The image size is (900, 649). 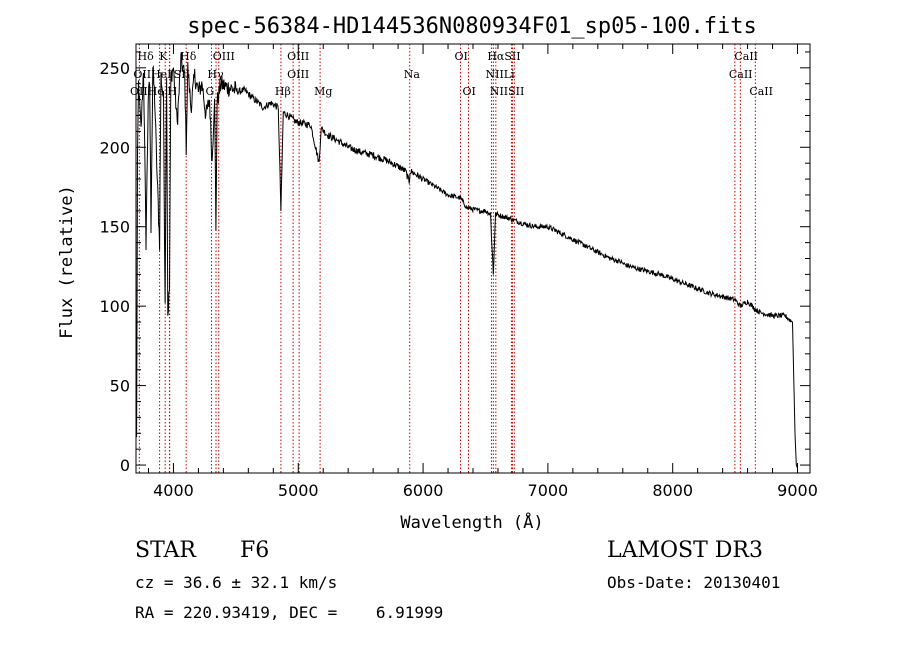 What do you see at coordinates (761, 91) in the screenshot?
I see `line-label-21: CaII` at bounding box center [761, 91].